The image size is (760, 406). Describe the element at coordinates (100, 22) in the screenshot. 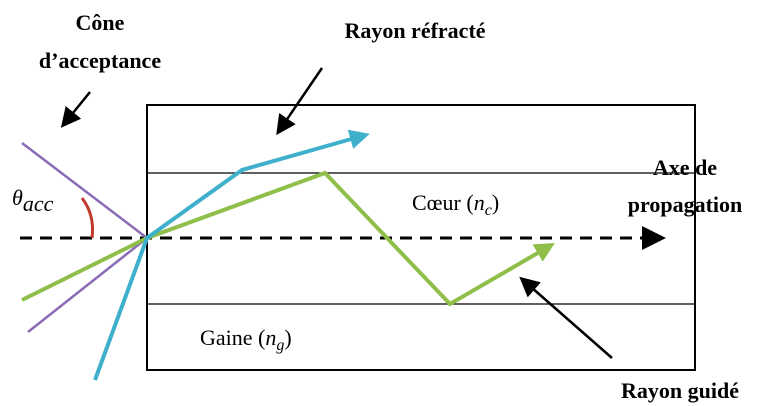

I see `cone-label: Cône` at that location.